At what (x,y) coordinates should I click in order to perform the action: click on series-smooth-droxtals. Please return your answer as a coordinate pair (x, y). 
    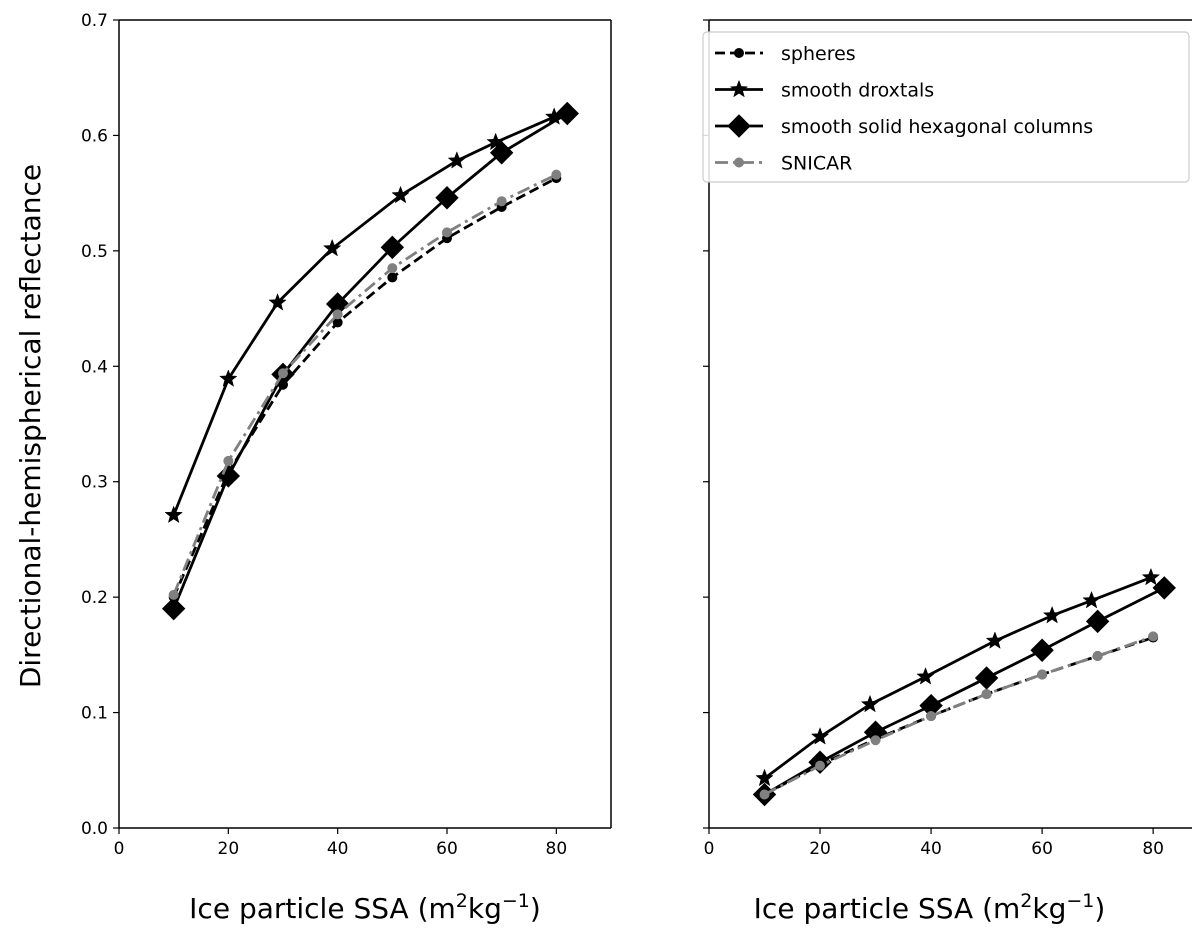
    Looking at the image, I should click on (958, 677).